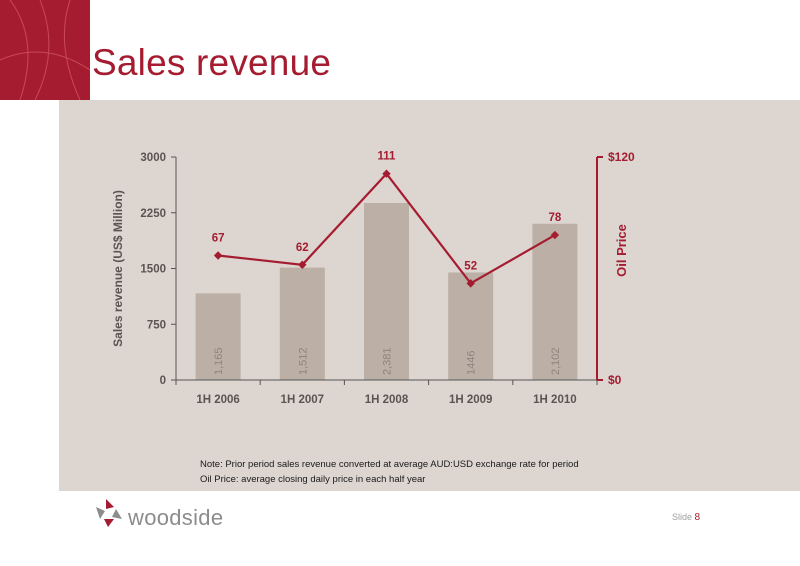  What do you see at coordinates (621, 250) in the screenshot?
I see `y2-axis-title: Oil Price` at bounding box center [621, 250].